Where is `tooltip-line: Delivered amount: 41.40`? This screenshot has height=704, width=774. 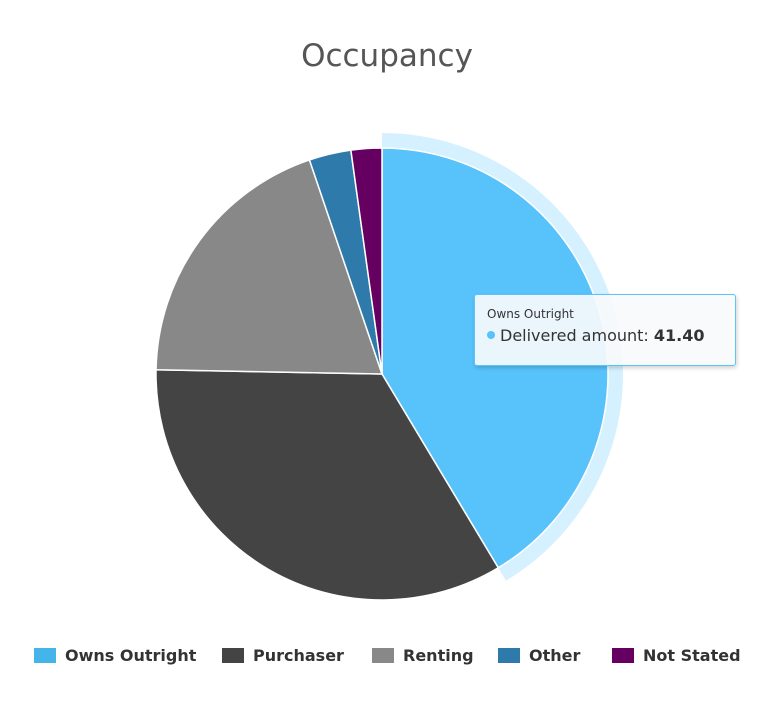 tooltip-line: Delivered amount: 41.40 is located at coordinates (606, 335).